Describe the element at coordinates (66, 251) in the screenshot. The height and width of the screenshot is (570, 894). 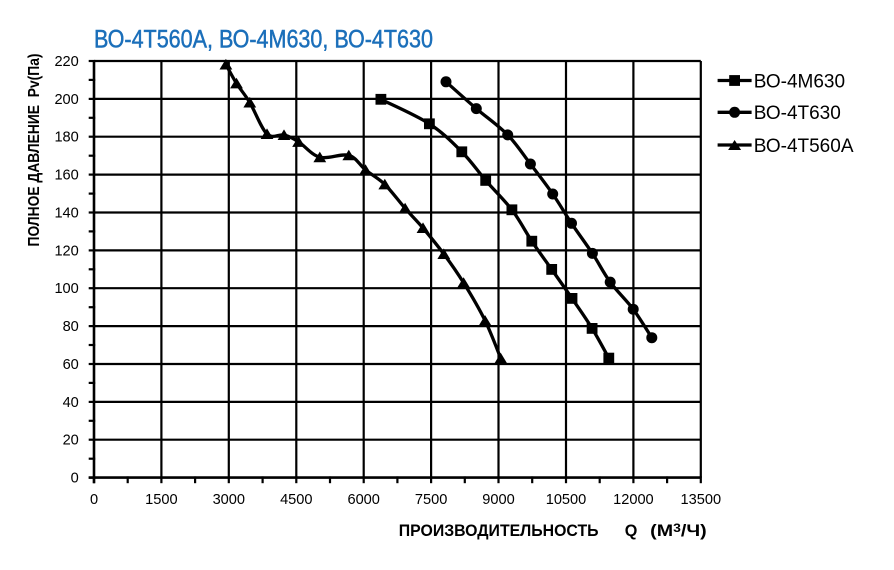
I see `svg-text: 120` at that location.